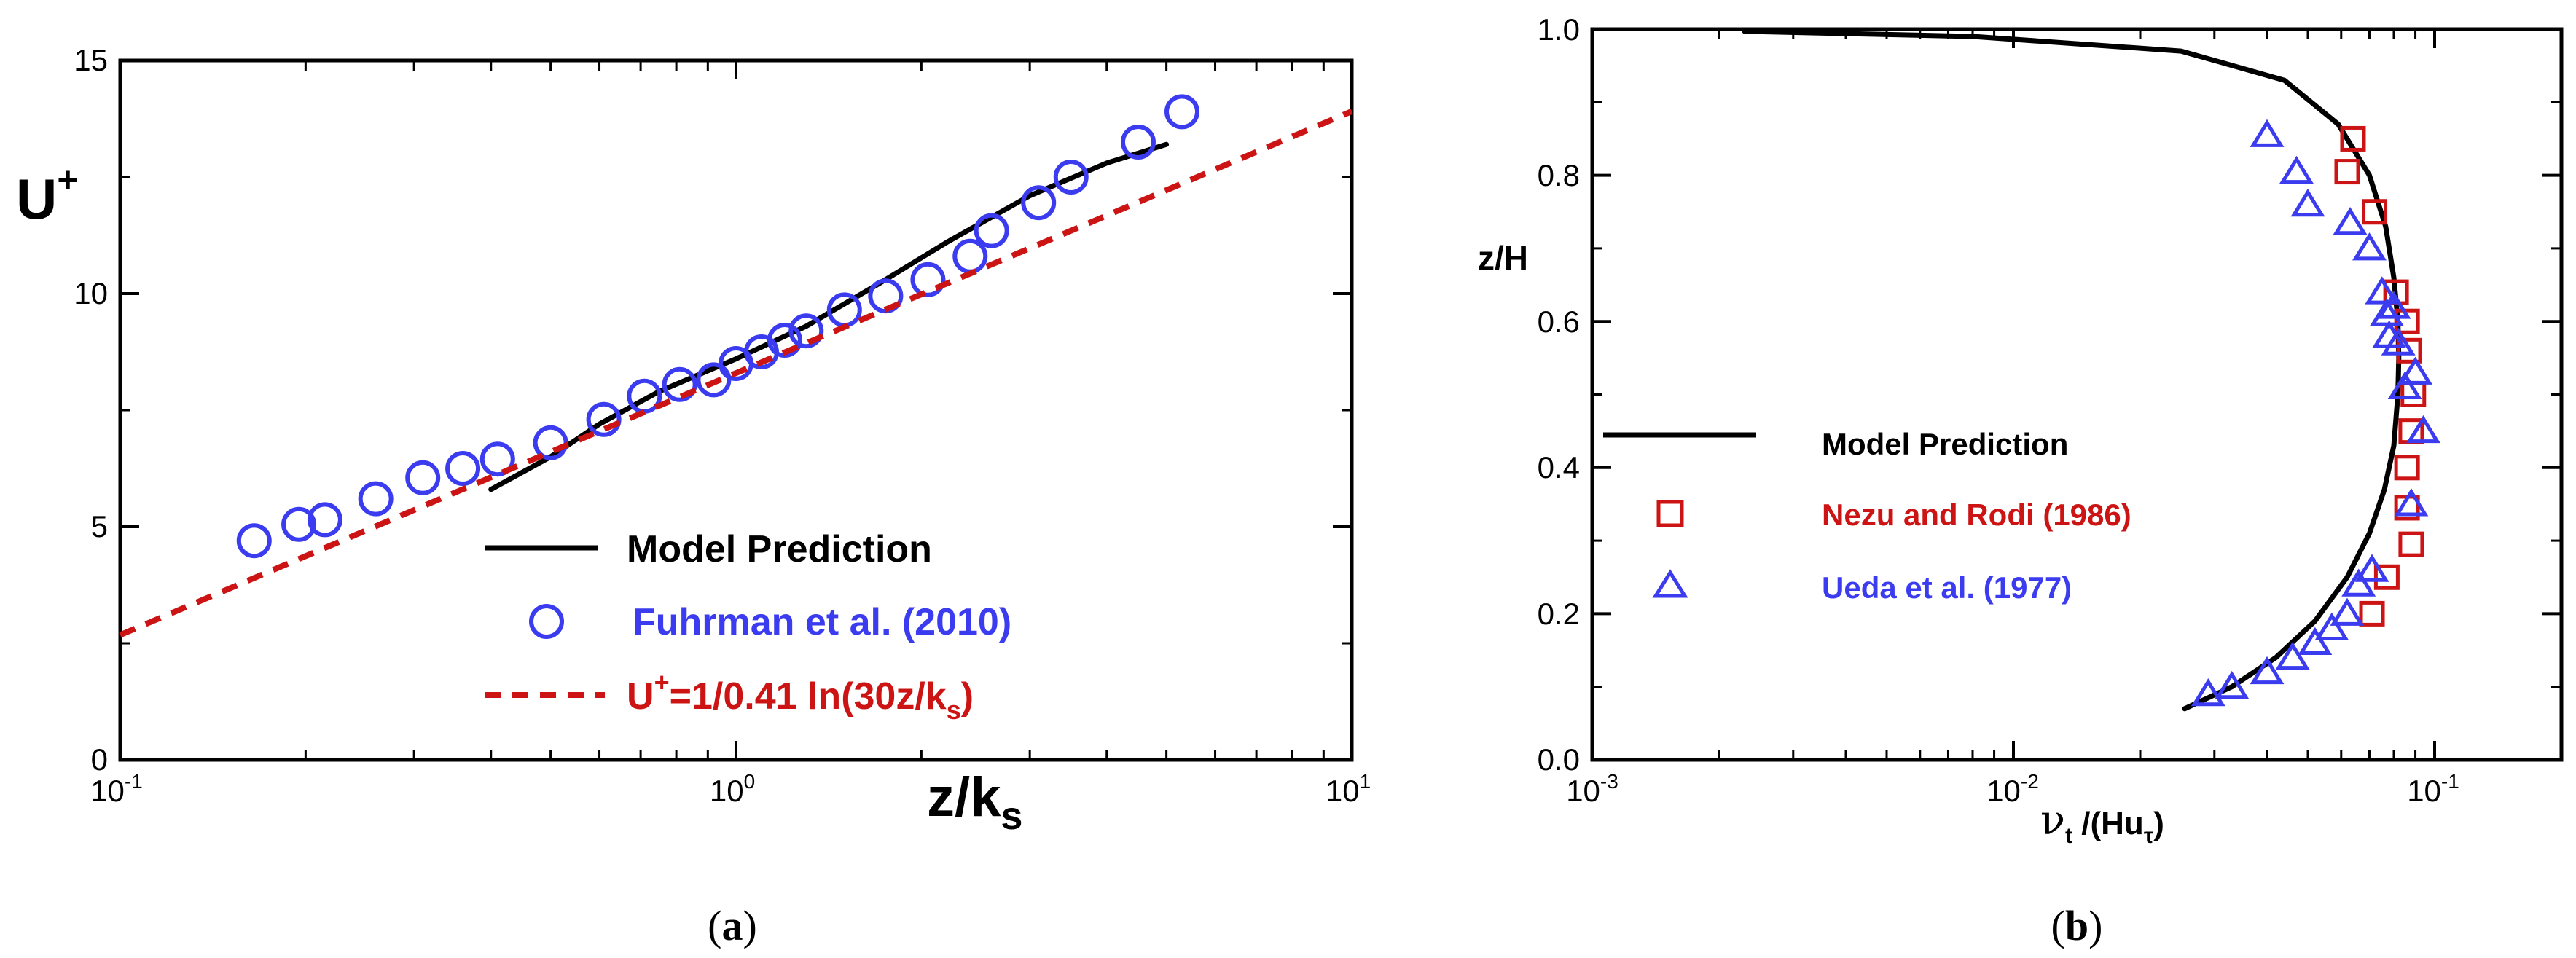 The image size is (2576, 958). What do you see at coordinates (1559, 759) in the screenshot?
I see `panel-b-ytick-0: 0.0` at bounding box center [1559, 759].